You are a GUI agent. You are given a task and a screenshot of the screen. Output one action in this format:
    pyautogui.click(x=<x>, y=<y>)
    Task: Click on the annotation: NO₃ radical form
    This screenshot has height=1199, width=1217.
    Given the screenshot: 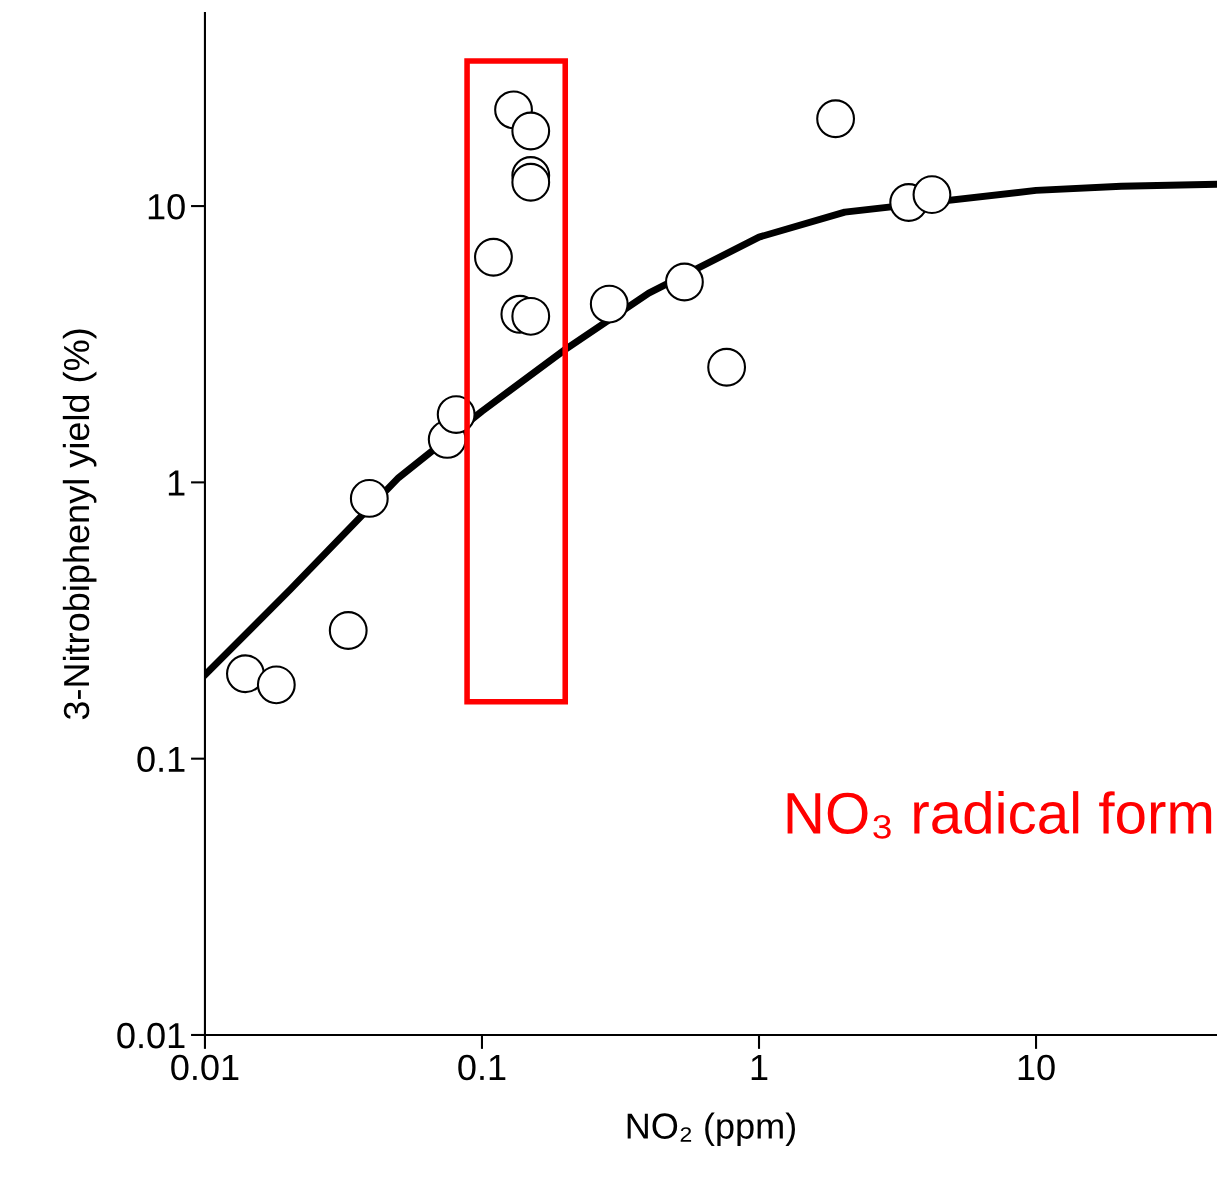 What is the action you would take?
    pyautogui.click(x=999, y=815)
    